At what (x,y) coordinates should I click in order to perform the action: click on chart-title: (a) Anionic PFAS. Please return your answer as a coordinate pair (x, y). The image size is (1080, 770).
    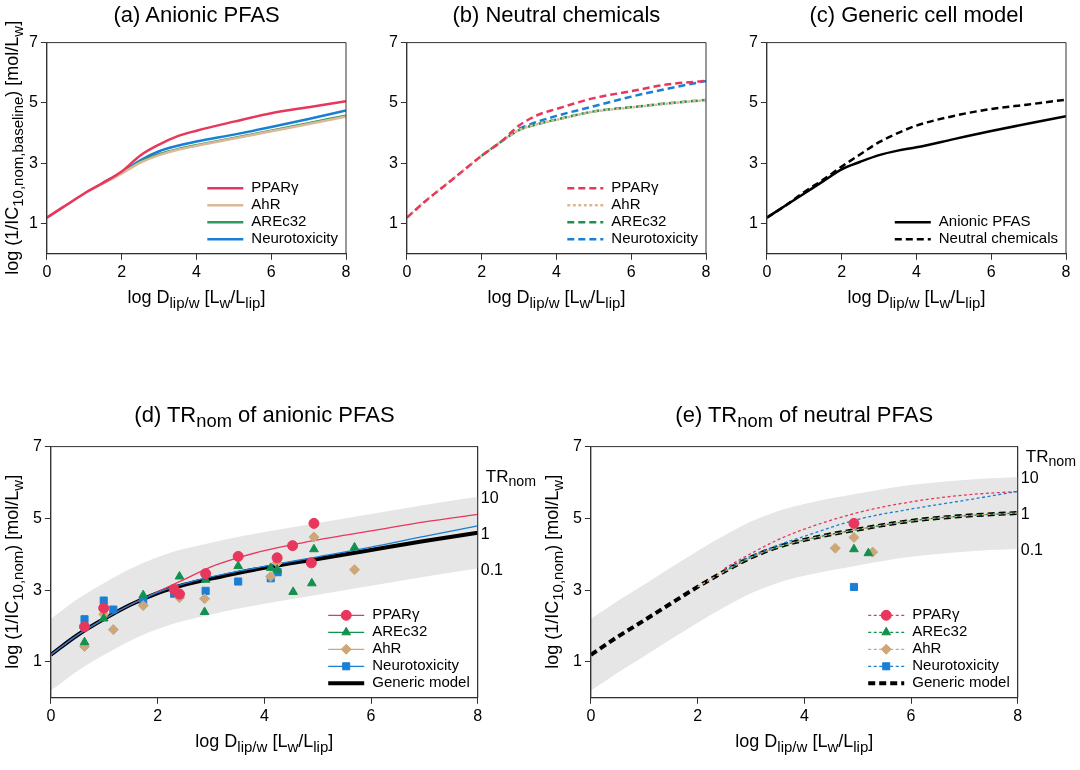
    Looking at the image, I should click on (196, 15).